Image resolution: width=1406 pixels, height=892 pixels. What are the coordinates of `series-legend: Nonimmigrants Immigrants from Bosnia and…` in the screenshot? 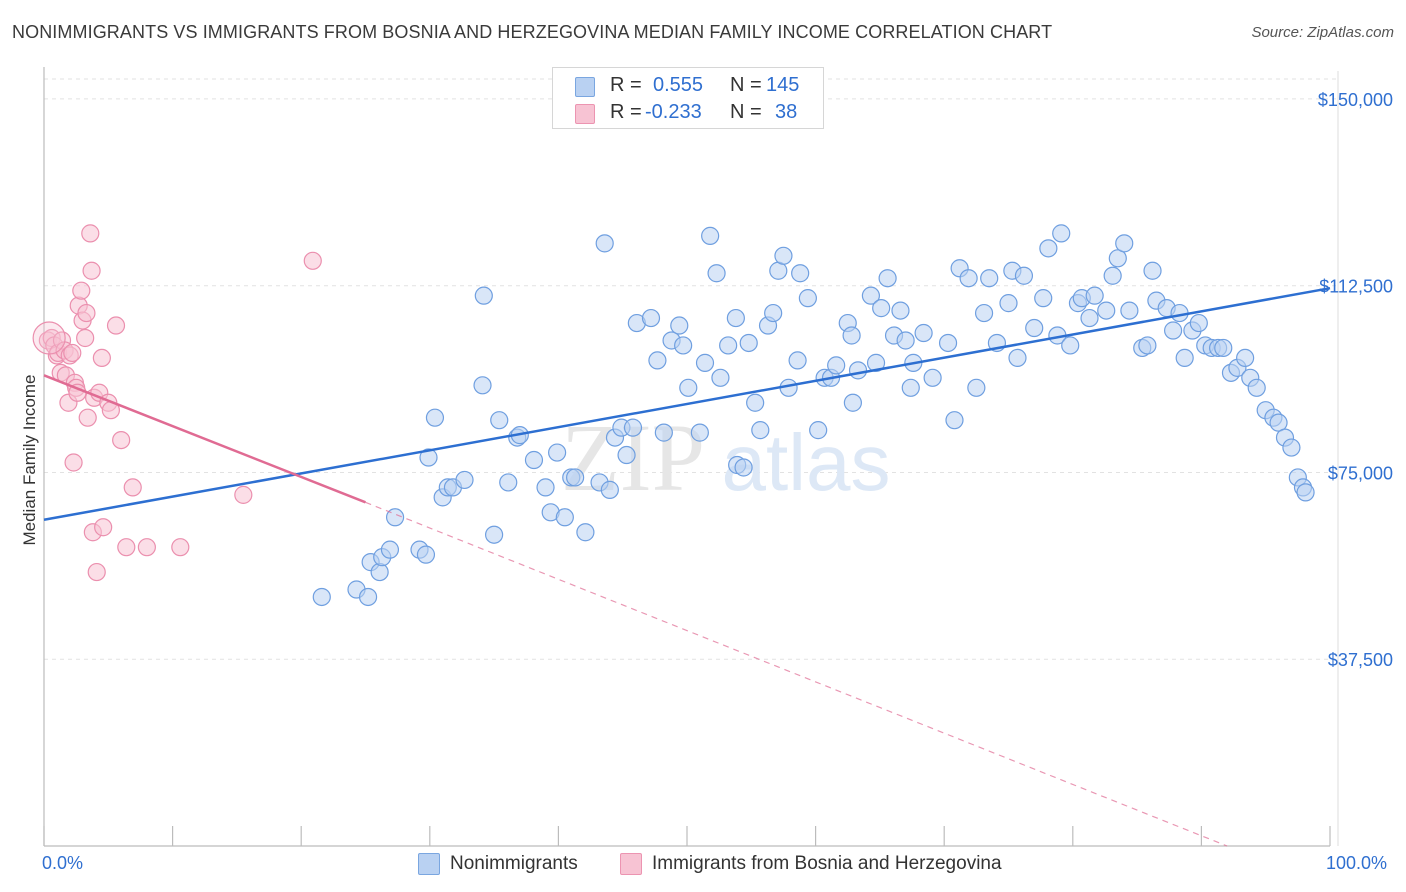 It's located at (703, 865).